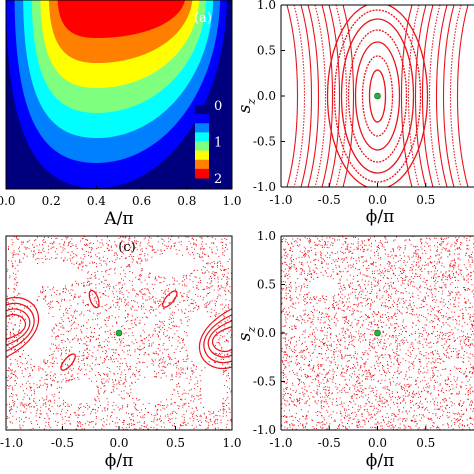 The height and width of the screenshot is (474, 474). Describe the element at coordinates (251, 102) in the screenshot. I see `y-label-sub-b: z` at that location.